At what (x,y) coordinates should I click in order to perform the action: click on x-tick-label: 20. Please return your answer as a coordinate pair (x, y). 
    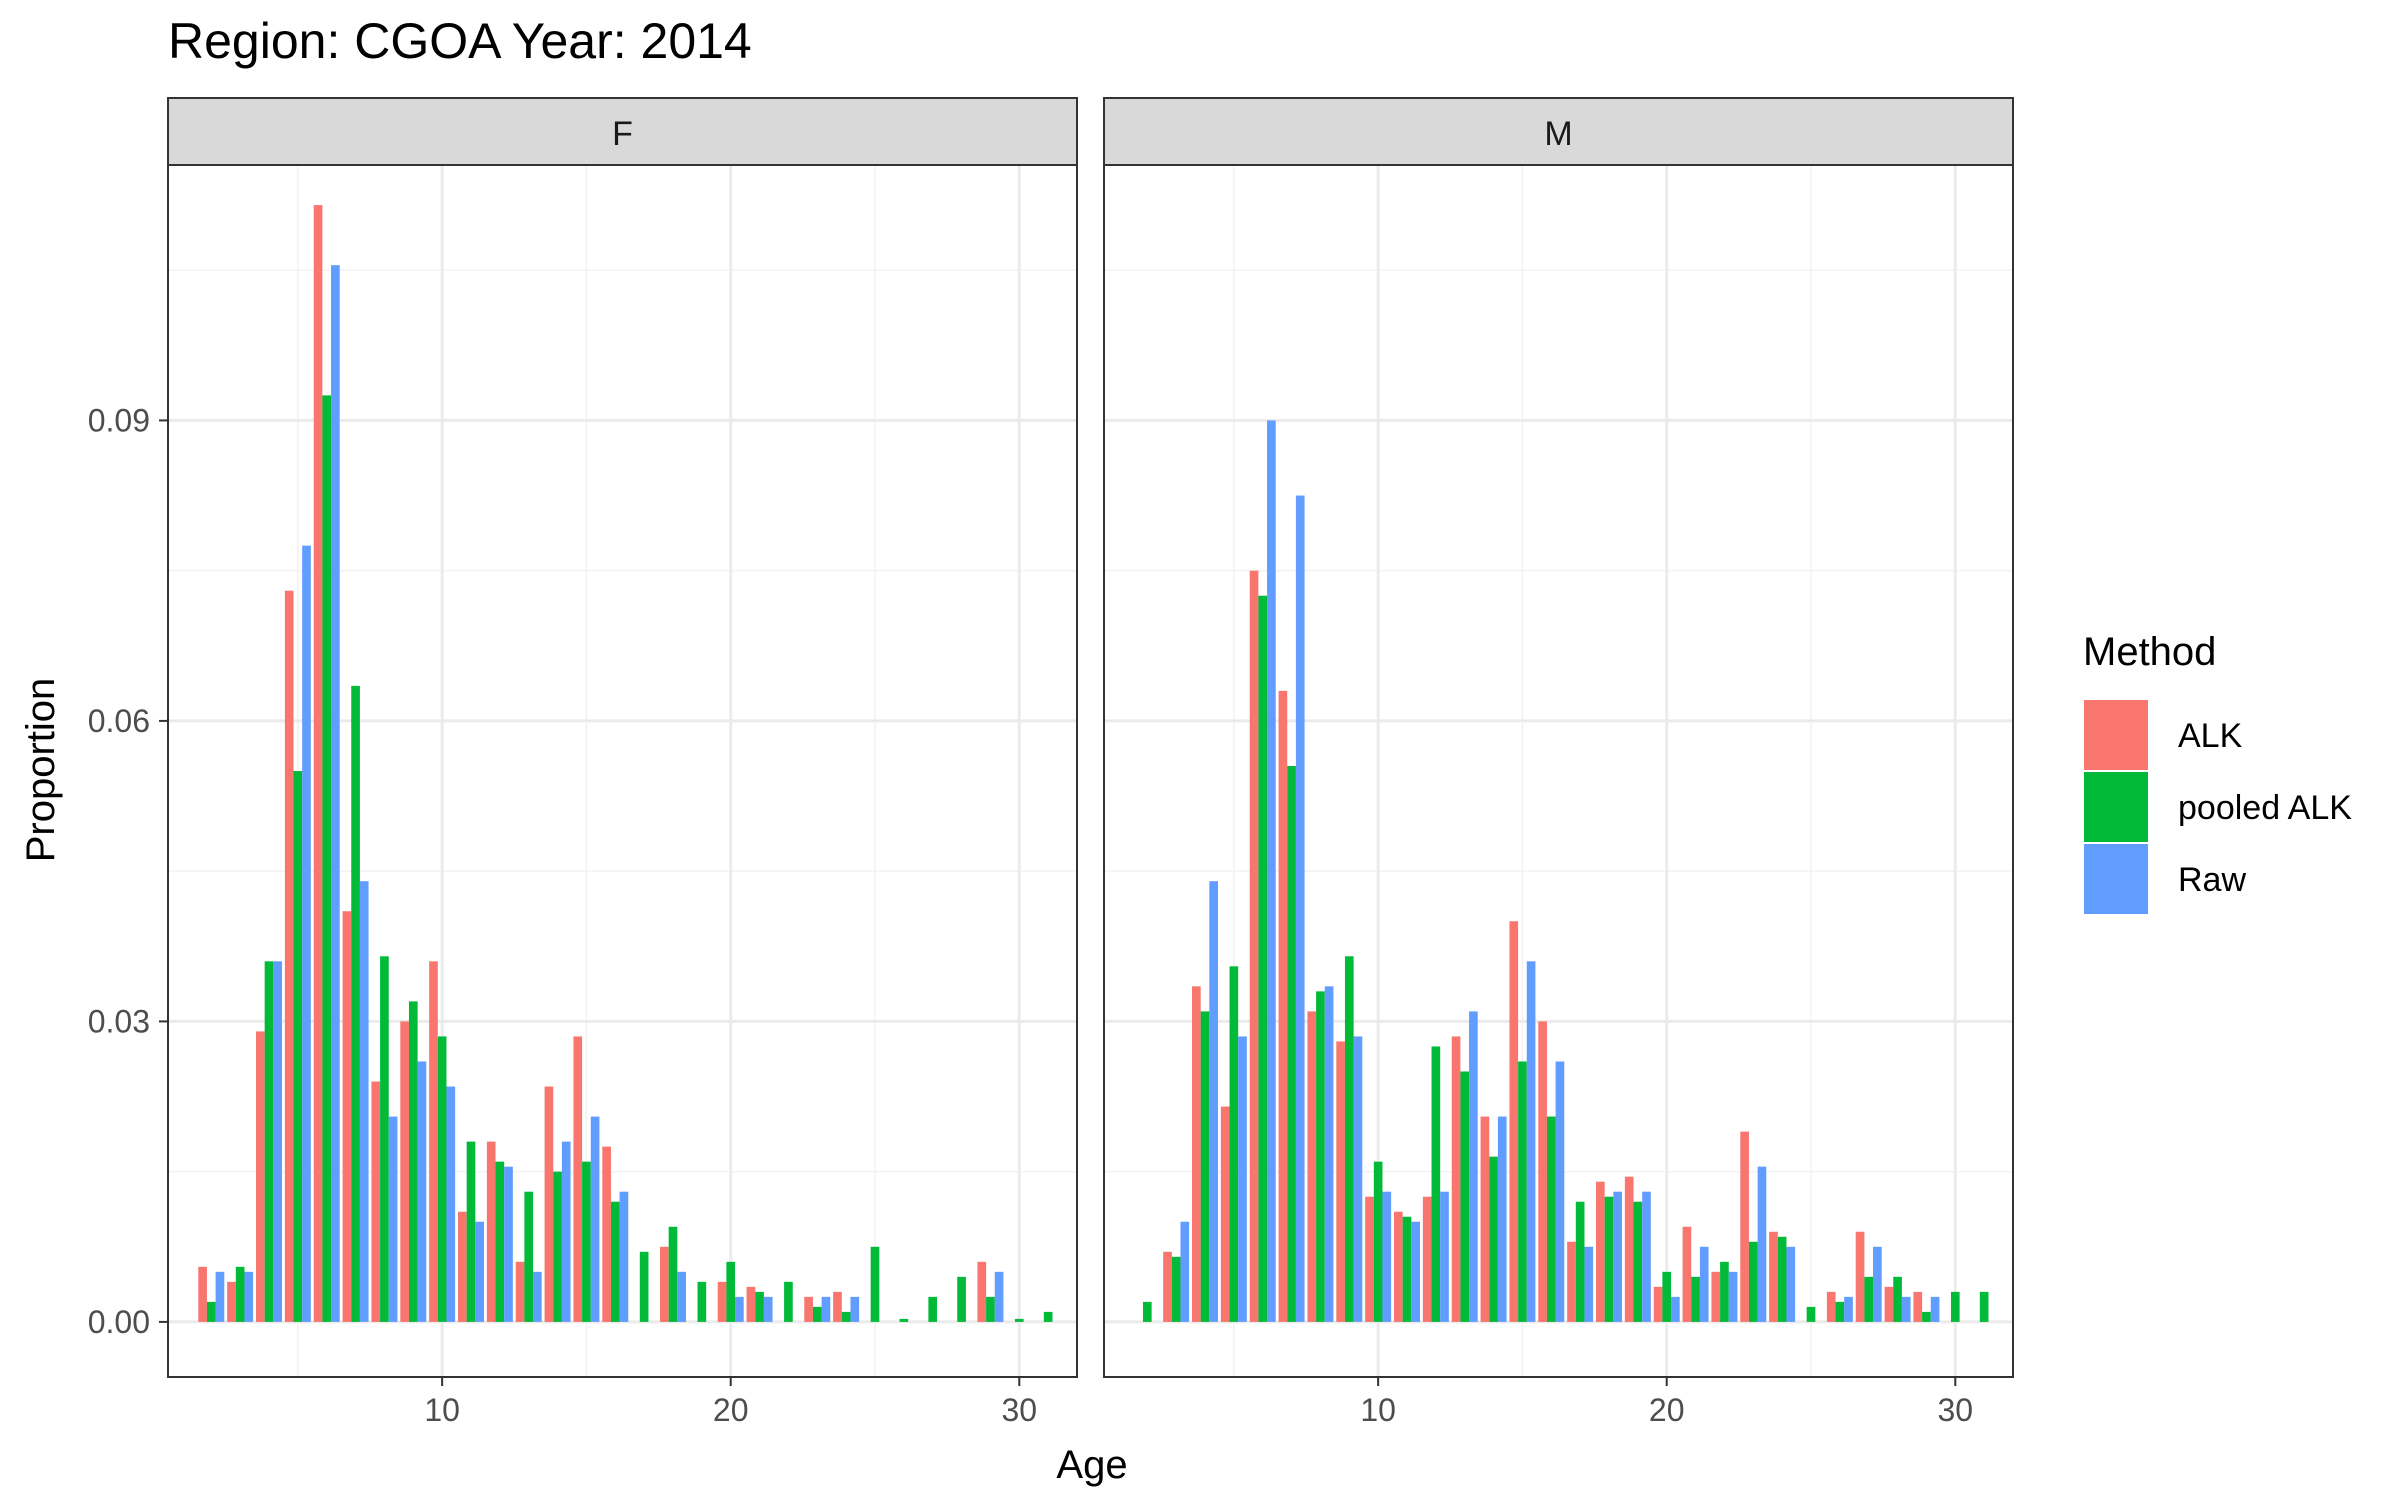
    Looking at the image, I should click on (1667, 1410).